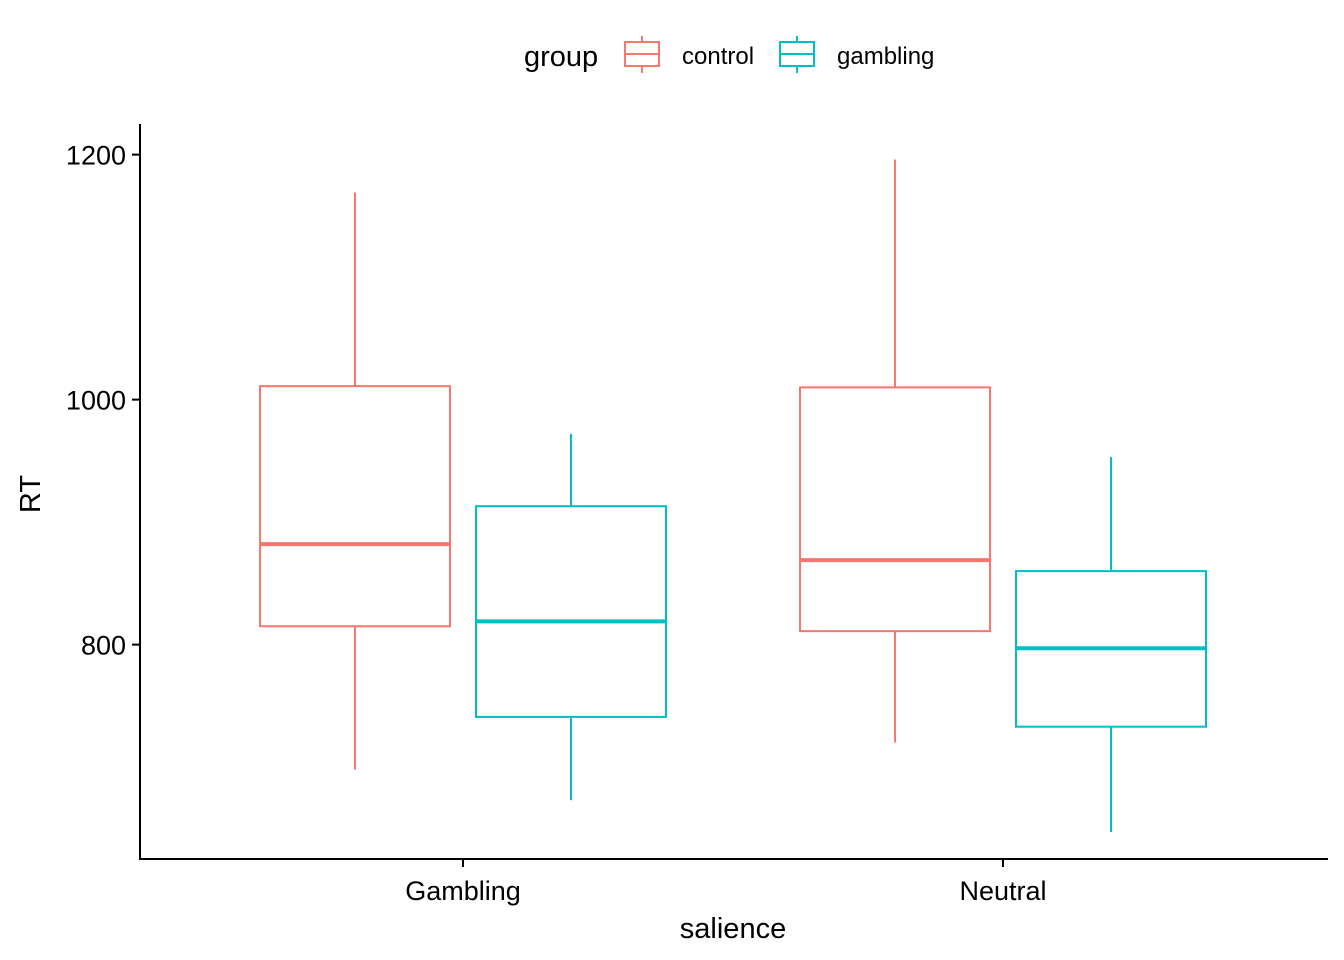  What do you see at coordinates (463, 891) in the screenshot?
I see `x-tick-label: Gambling` at bounding box center [463, 891].